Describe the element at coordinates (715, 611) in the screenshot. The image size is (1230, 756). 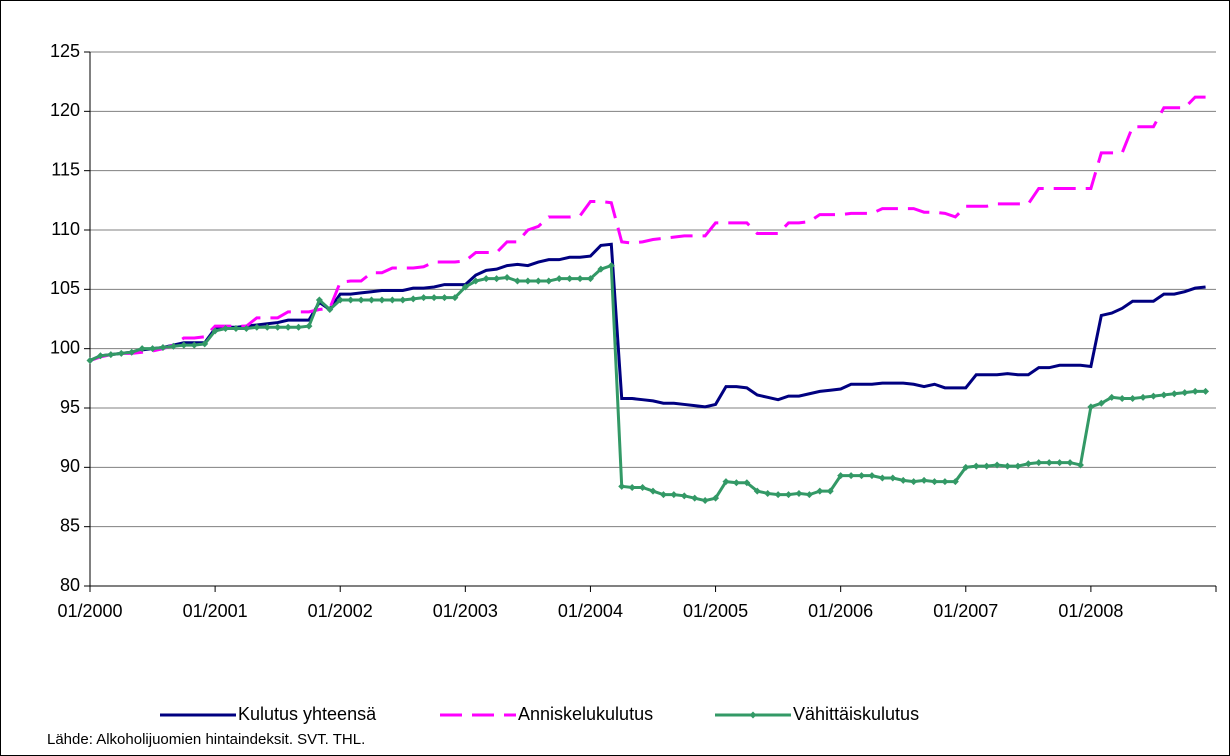
I see `x-tick-label: 01/2005` at that location.